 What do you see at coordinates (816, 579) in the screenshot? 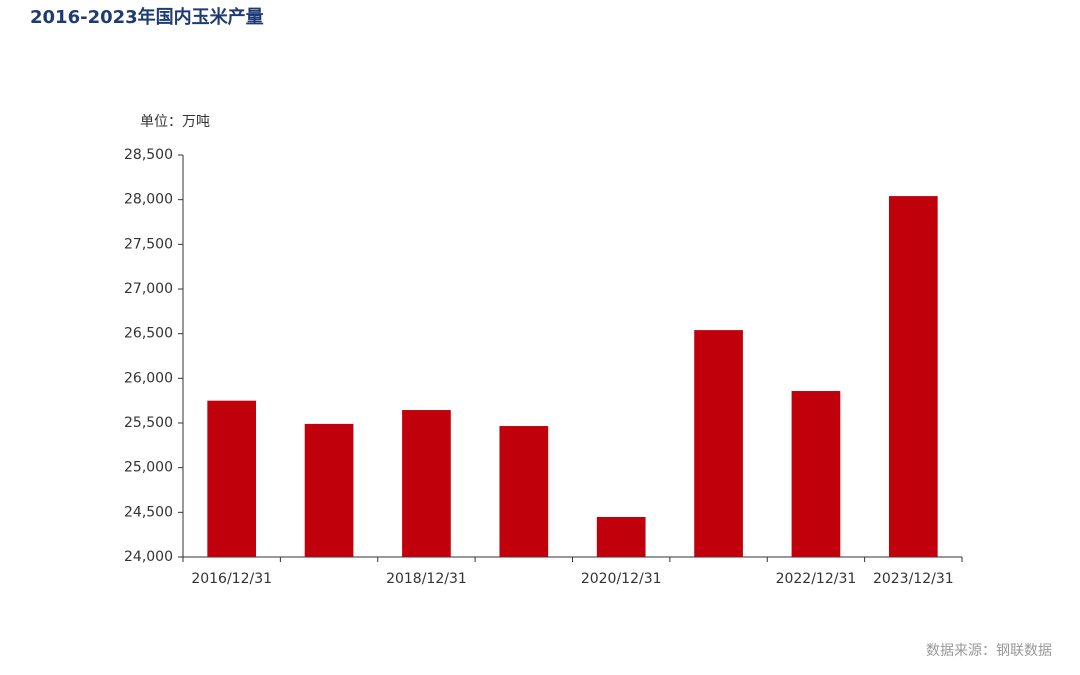
I see `x-tick-label: 2022/12/31` at bounding box center [816, 579].